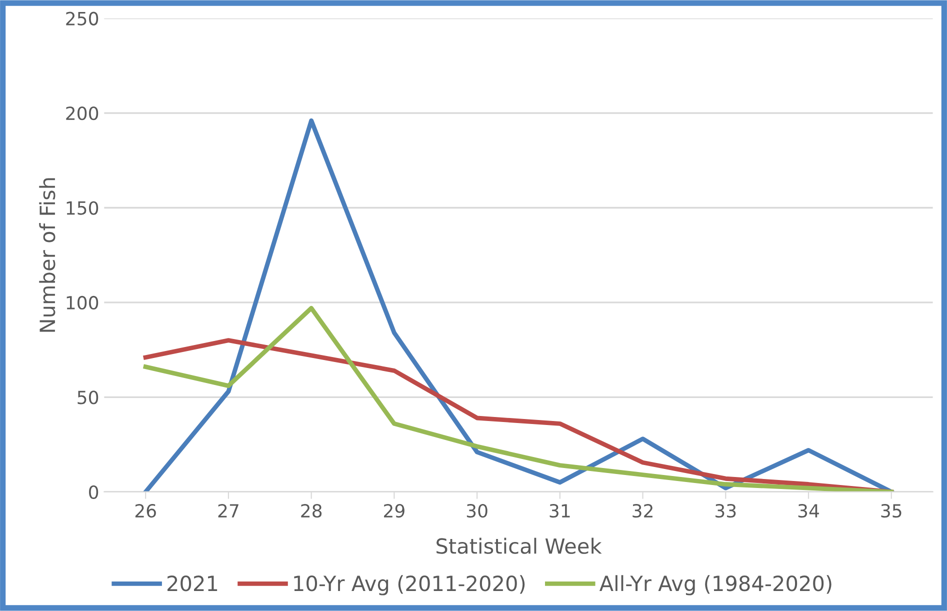 The image size is (947, 611). What do you see at coordinates (193, 584) in the screenshot?
I see `legend-label: 2021` at bounding box center [193, 584].